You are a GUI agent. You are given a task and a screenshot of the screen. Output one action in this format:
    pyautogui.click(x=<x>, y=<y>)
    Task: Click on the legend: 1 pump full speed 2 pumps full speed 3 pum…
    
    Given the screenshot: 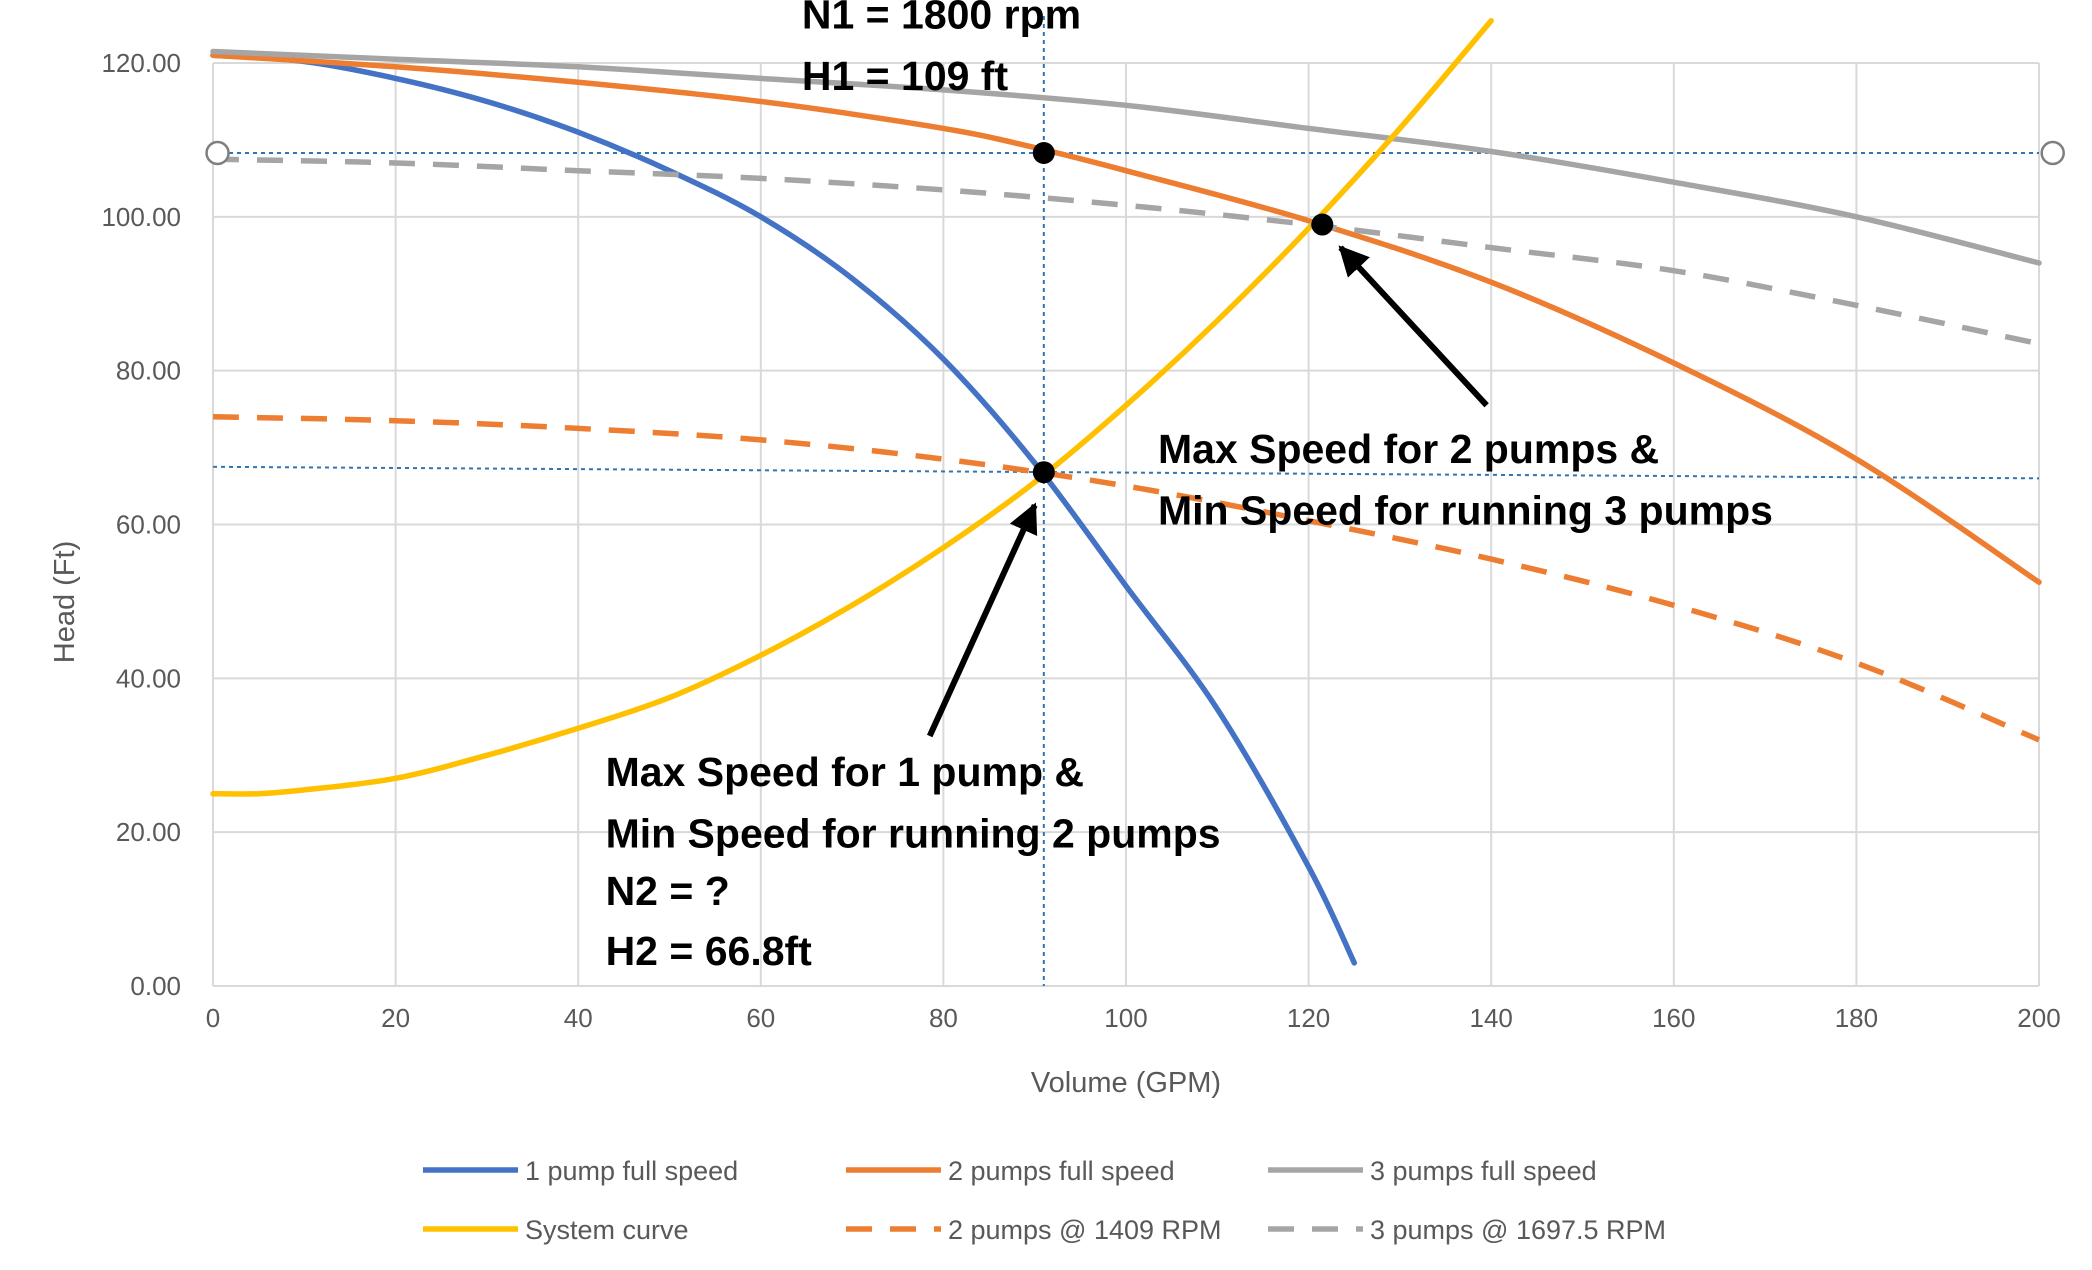 What is the action you would take?
    pyautogui.click(x=1044, y=1200)
    